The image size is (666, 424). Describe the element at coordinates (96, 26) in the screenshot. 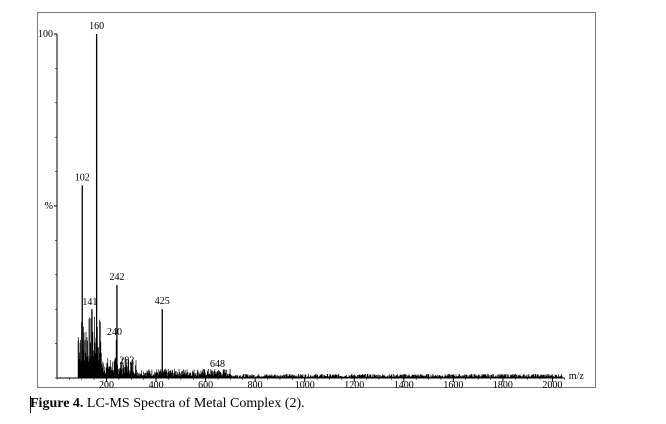

I see `peak-label: 160` at that location.